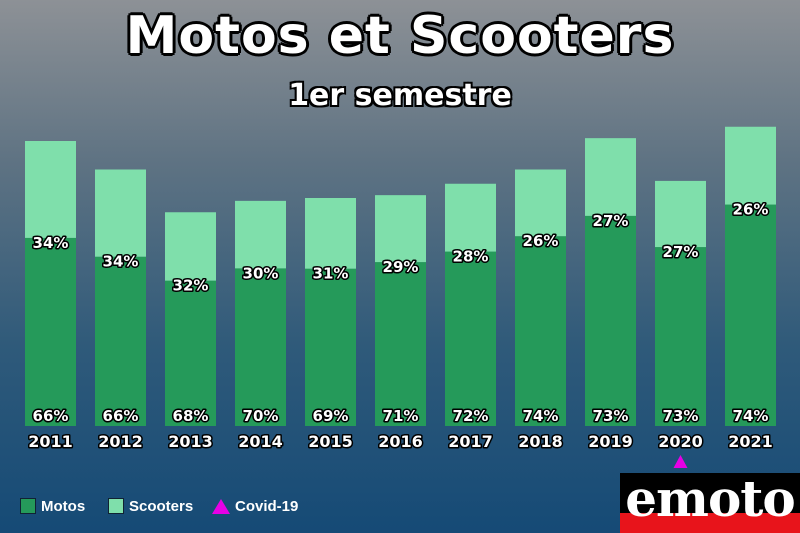 This screenshot has width=800, height=533. What do you see at coordinates (120, 213) in the screenshot?
I see `bar-scooters-2012` at bounding box center [120, 213].